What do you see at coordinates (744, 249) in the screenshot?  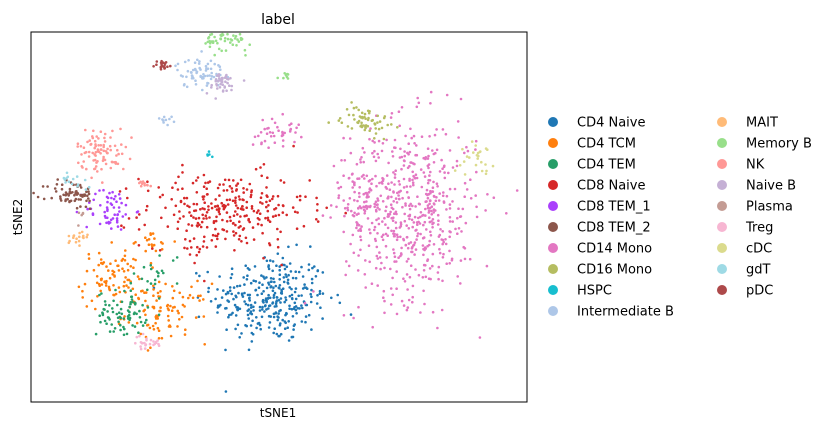 I see `legend-item: cDC` at bounding box center [744, 249].